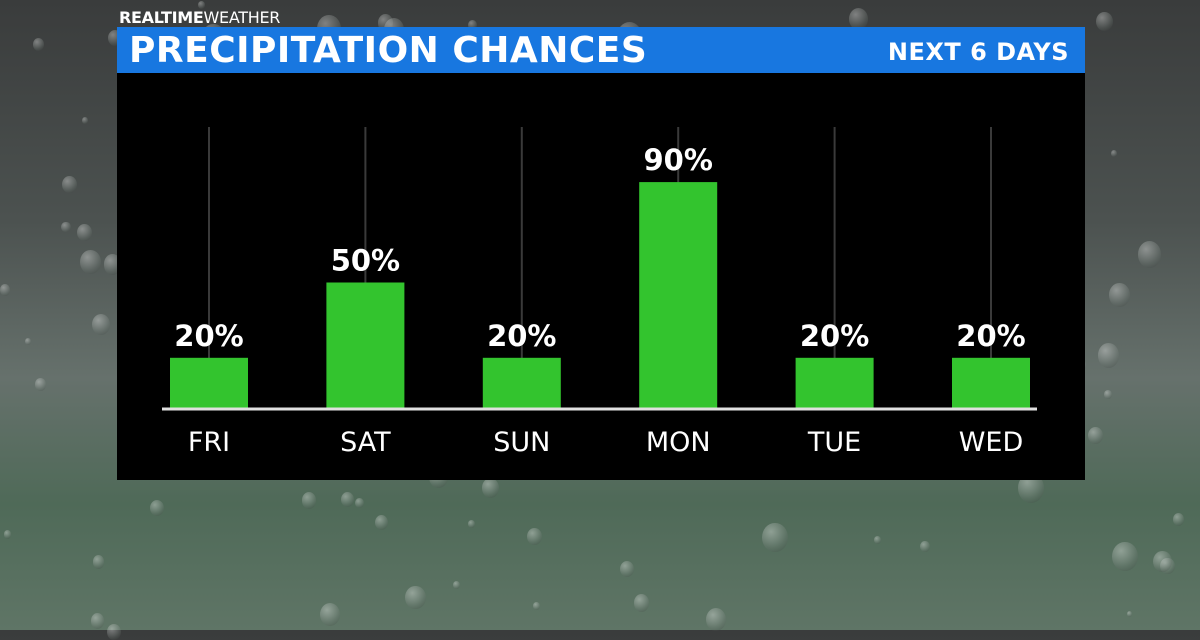 This screenshot has width=1200, height=640. What do you see at coordinates (521, 442) in the screenshot?
I see `category-label: SUN` at bounding box center [521, 442].